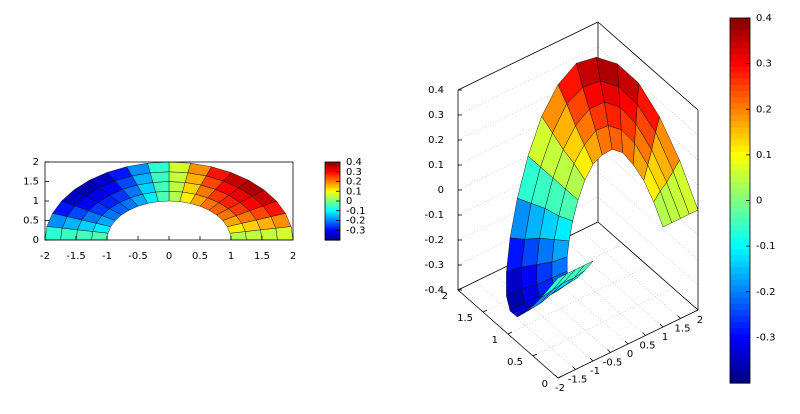 This screenshot has width=800, height=414. I want to click on x-tick-label: 1.5, so click(262, 256).